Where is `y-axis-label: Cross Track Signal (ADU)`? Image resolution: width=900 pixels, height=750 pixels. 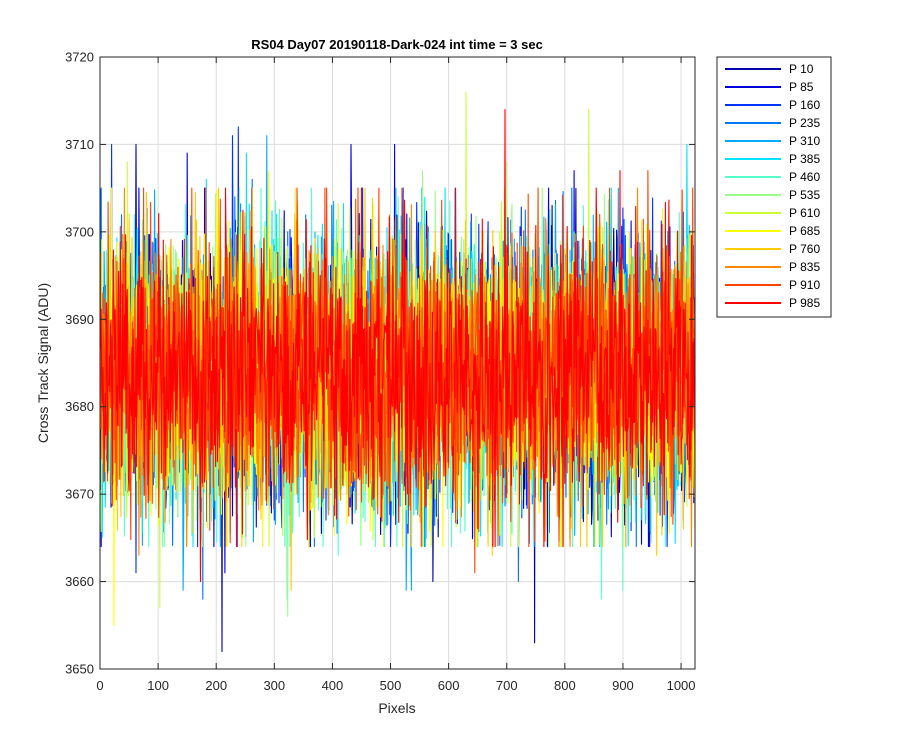 y-axis-label: Cross Track Signal (ADU) is located at coordinates (43, 363).